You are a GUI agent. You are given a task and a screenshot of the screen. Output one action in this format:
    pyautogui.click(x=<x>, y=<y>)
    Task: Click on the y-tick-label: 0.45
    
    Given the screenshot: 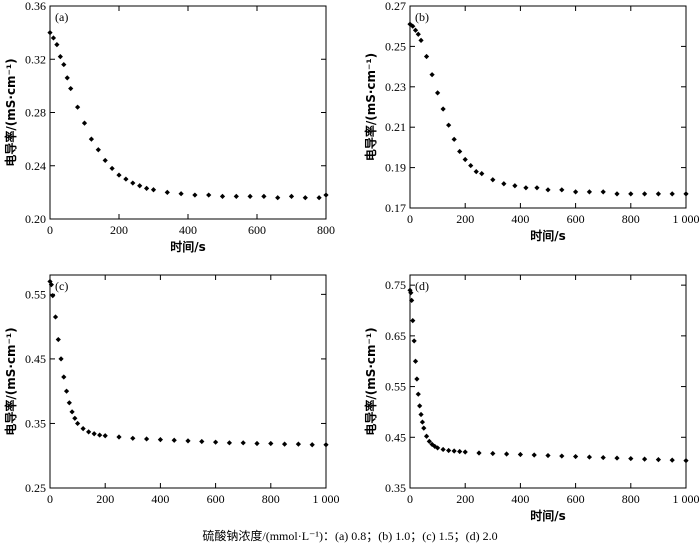 What is the action you would take?
    pyautogui.click(x=35, y=359)
    